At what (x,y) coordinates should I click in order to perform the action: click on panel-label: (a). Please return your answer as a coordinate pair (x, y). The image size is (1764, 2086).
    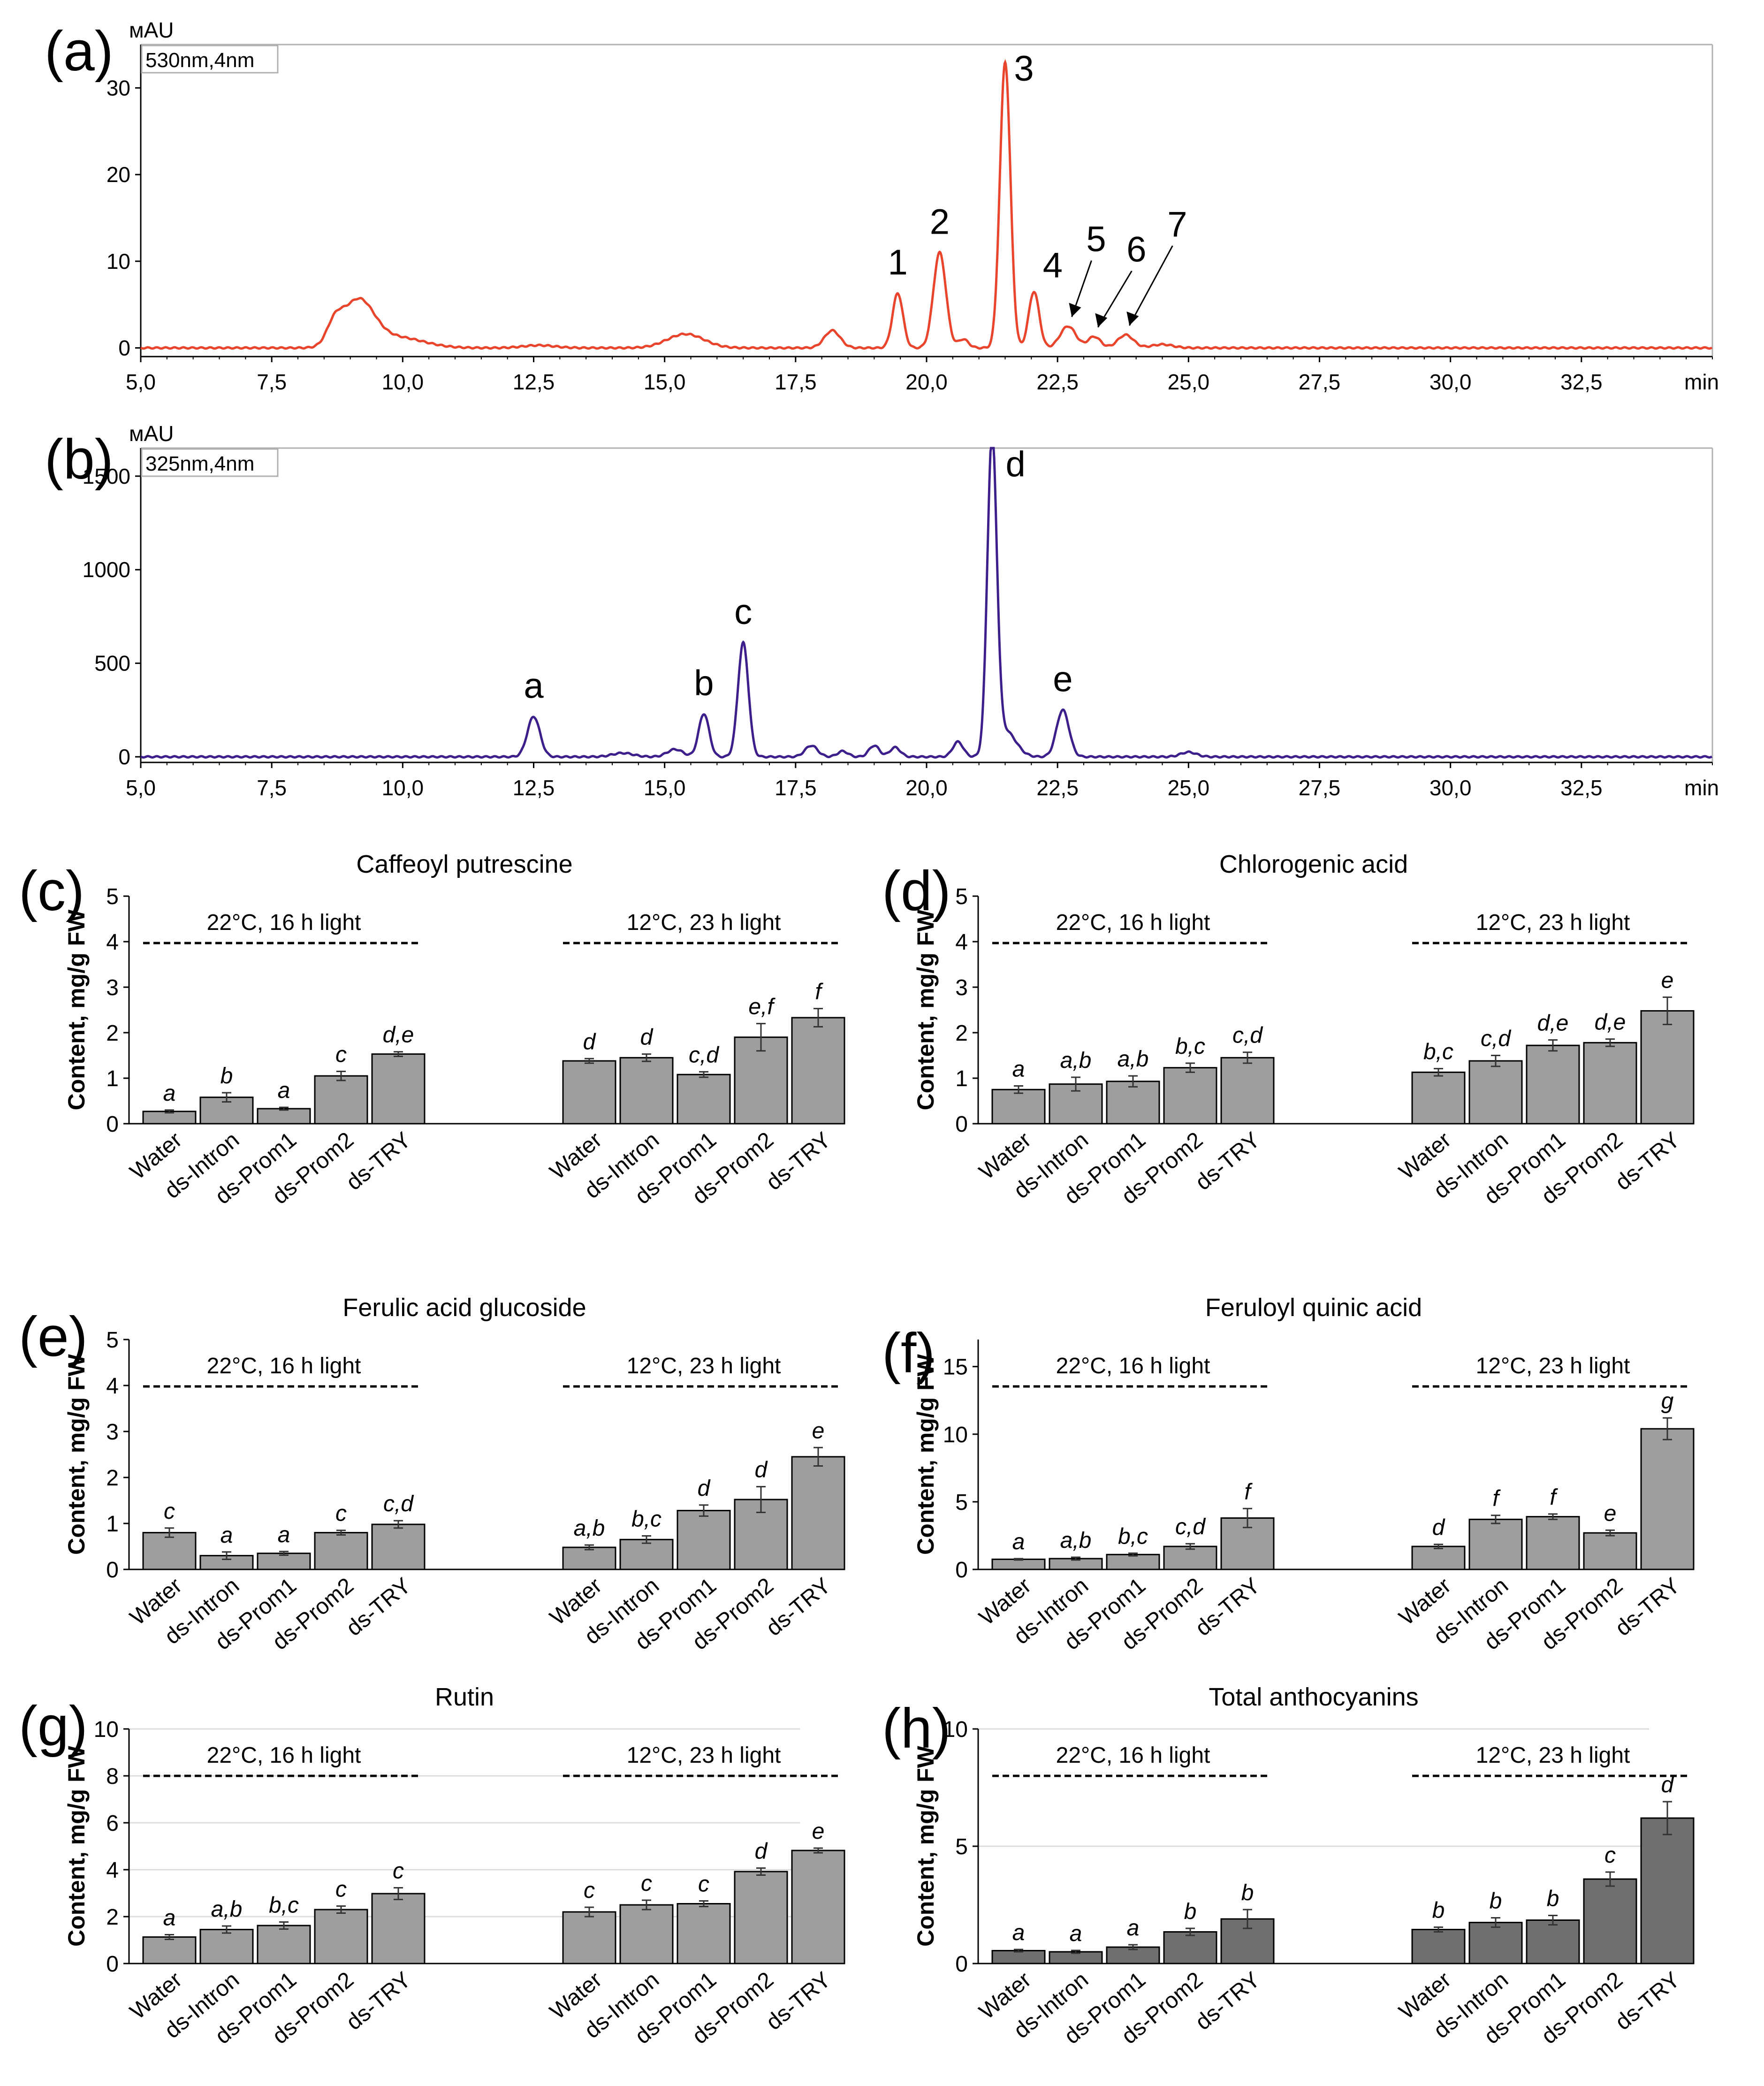
    Looking at the image, I should click on (79, 51).